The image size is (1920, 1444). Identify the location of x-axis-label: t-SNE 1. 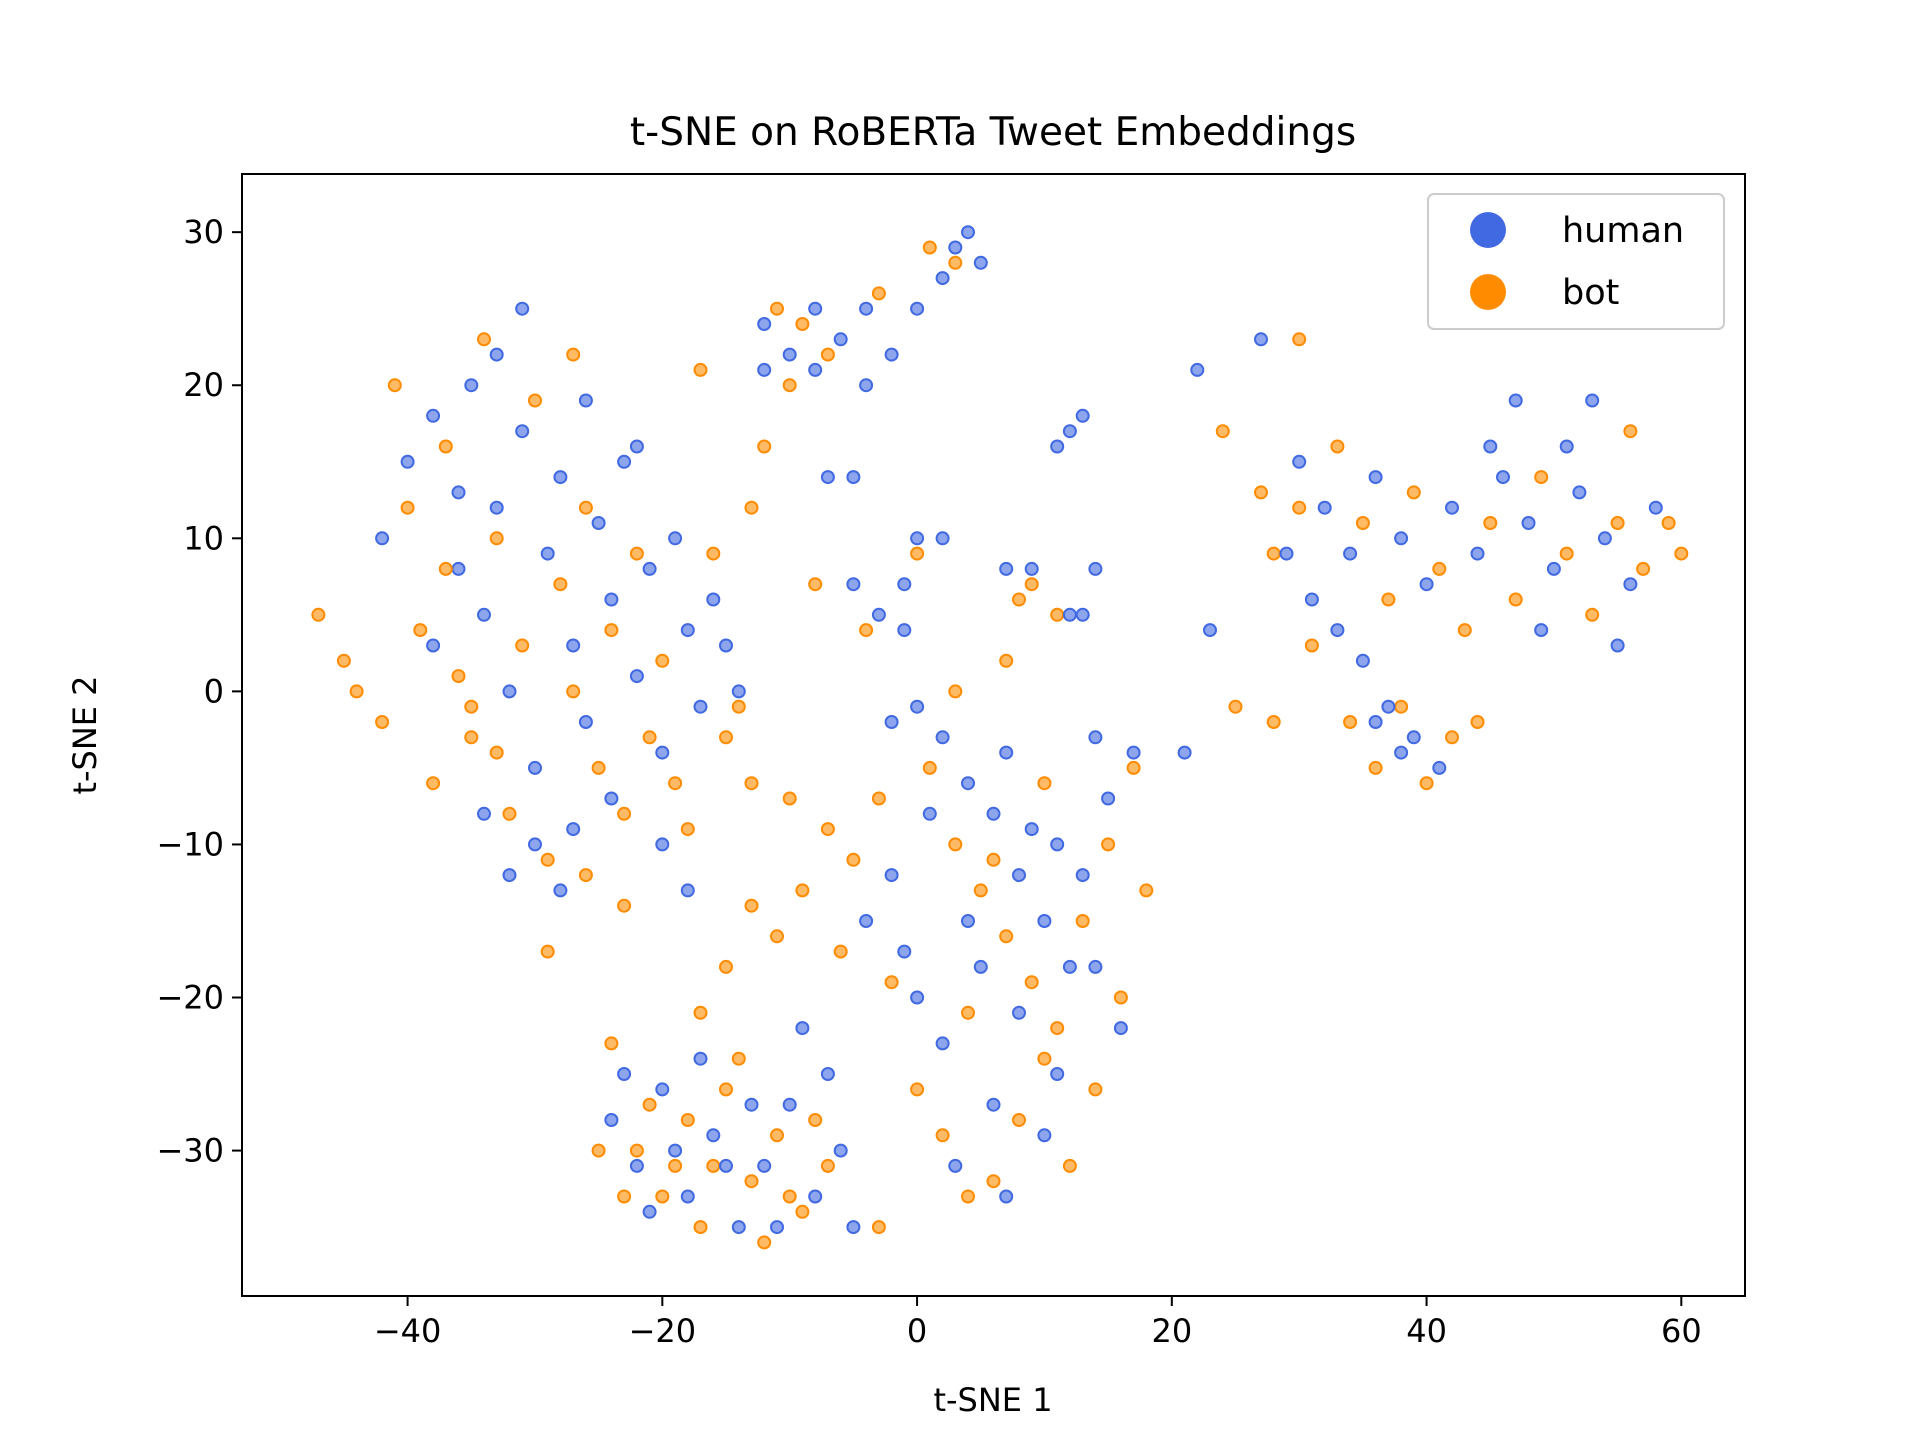
(992, 1400).